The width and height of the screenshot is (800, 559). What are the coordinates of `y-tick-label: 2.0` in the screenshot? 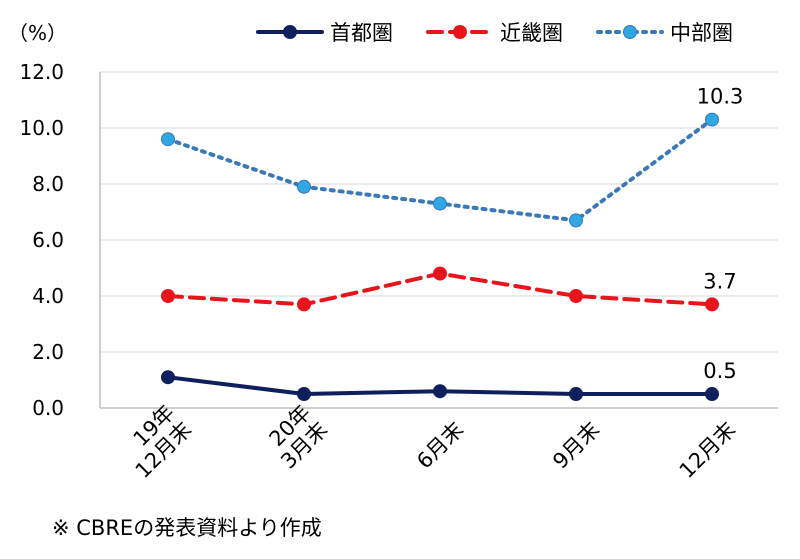 It's located at (48, 352).